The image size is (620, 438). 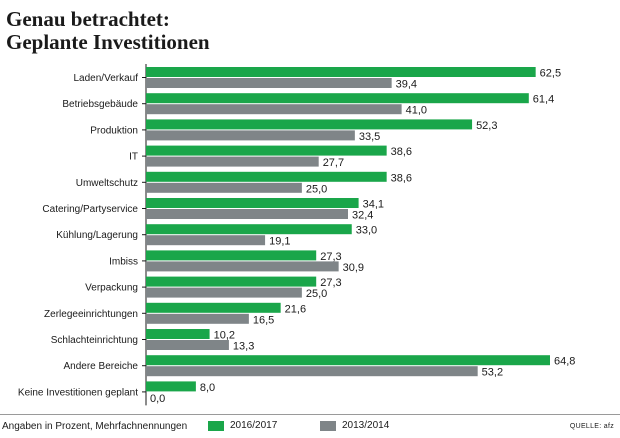 I want to click on bar-series-2-it, so click(x=232, y=161).